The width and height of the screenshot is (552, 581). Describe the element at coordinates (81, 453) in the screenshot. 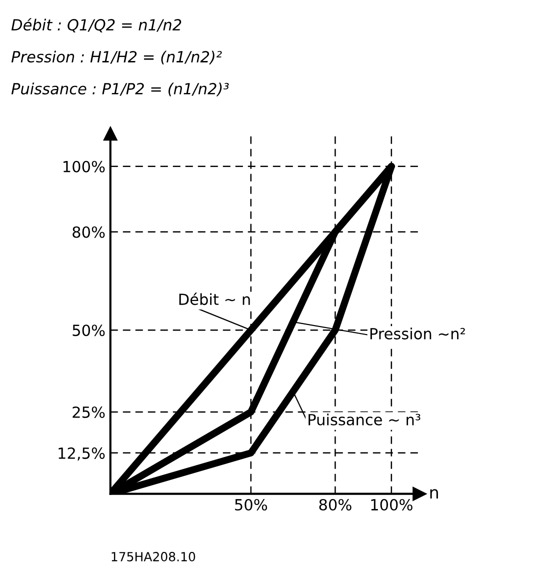

I see `y-tick-label: 12,5%` at that location.